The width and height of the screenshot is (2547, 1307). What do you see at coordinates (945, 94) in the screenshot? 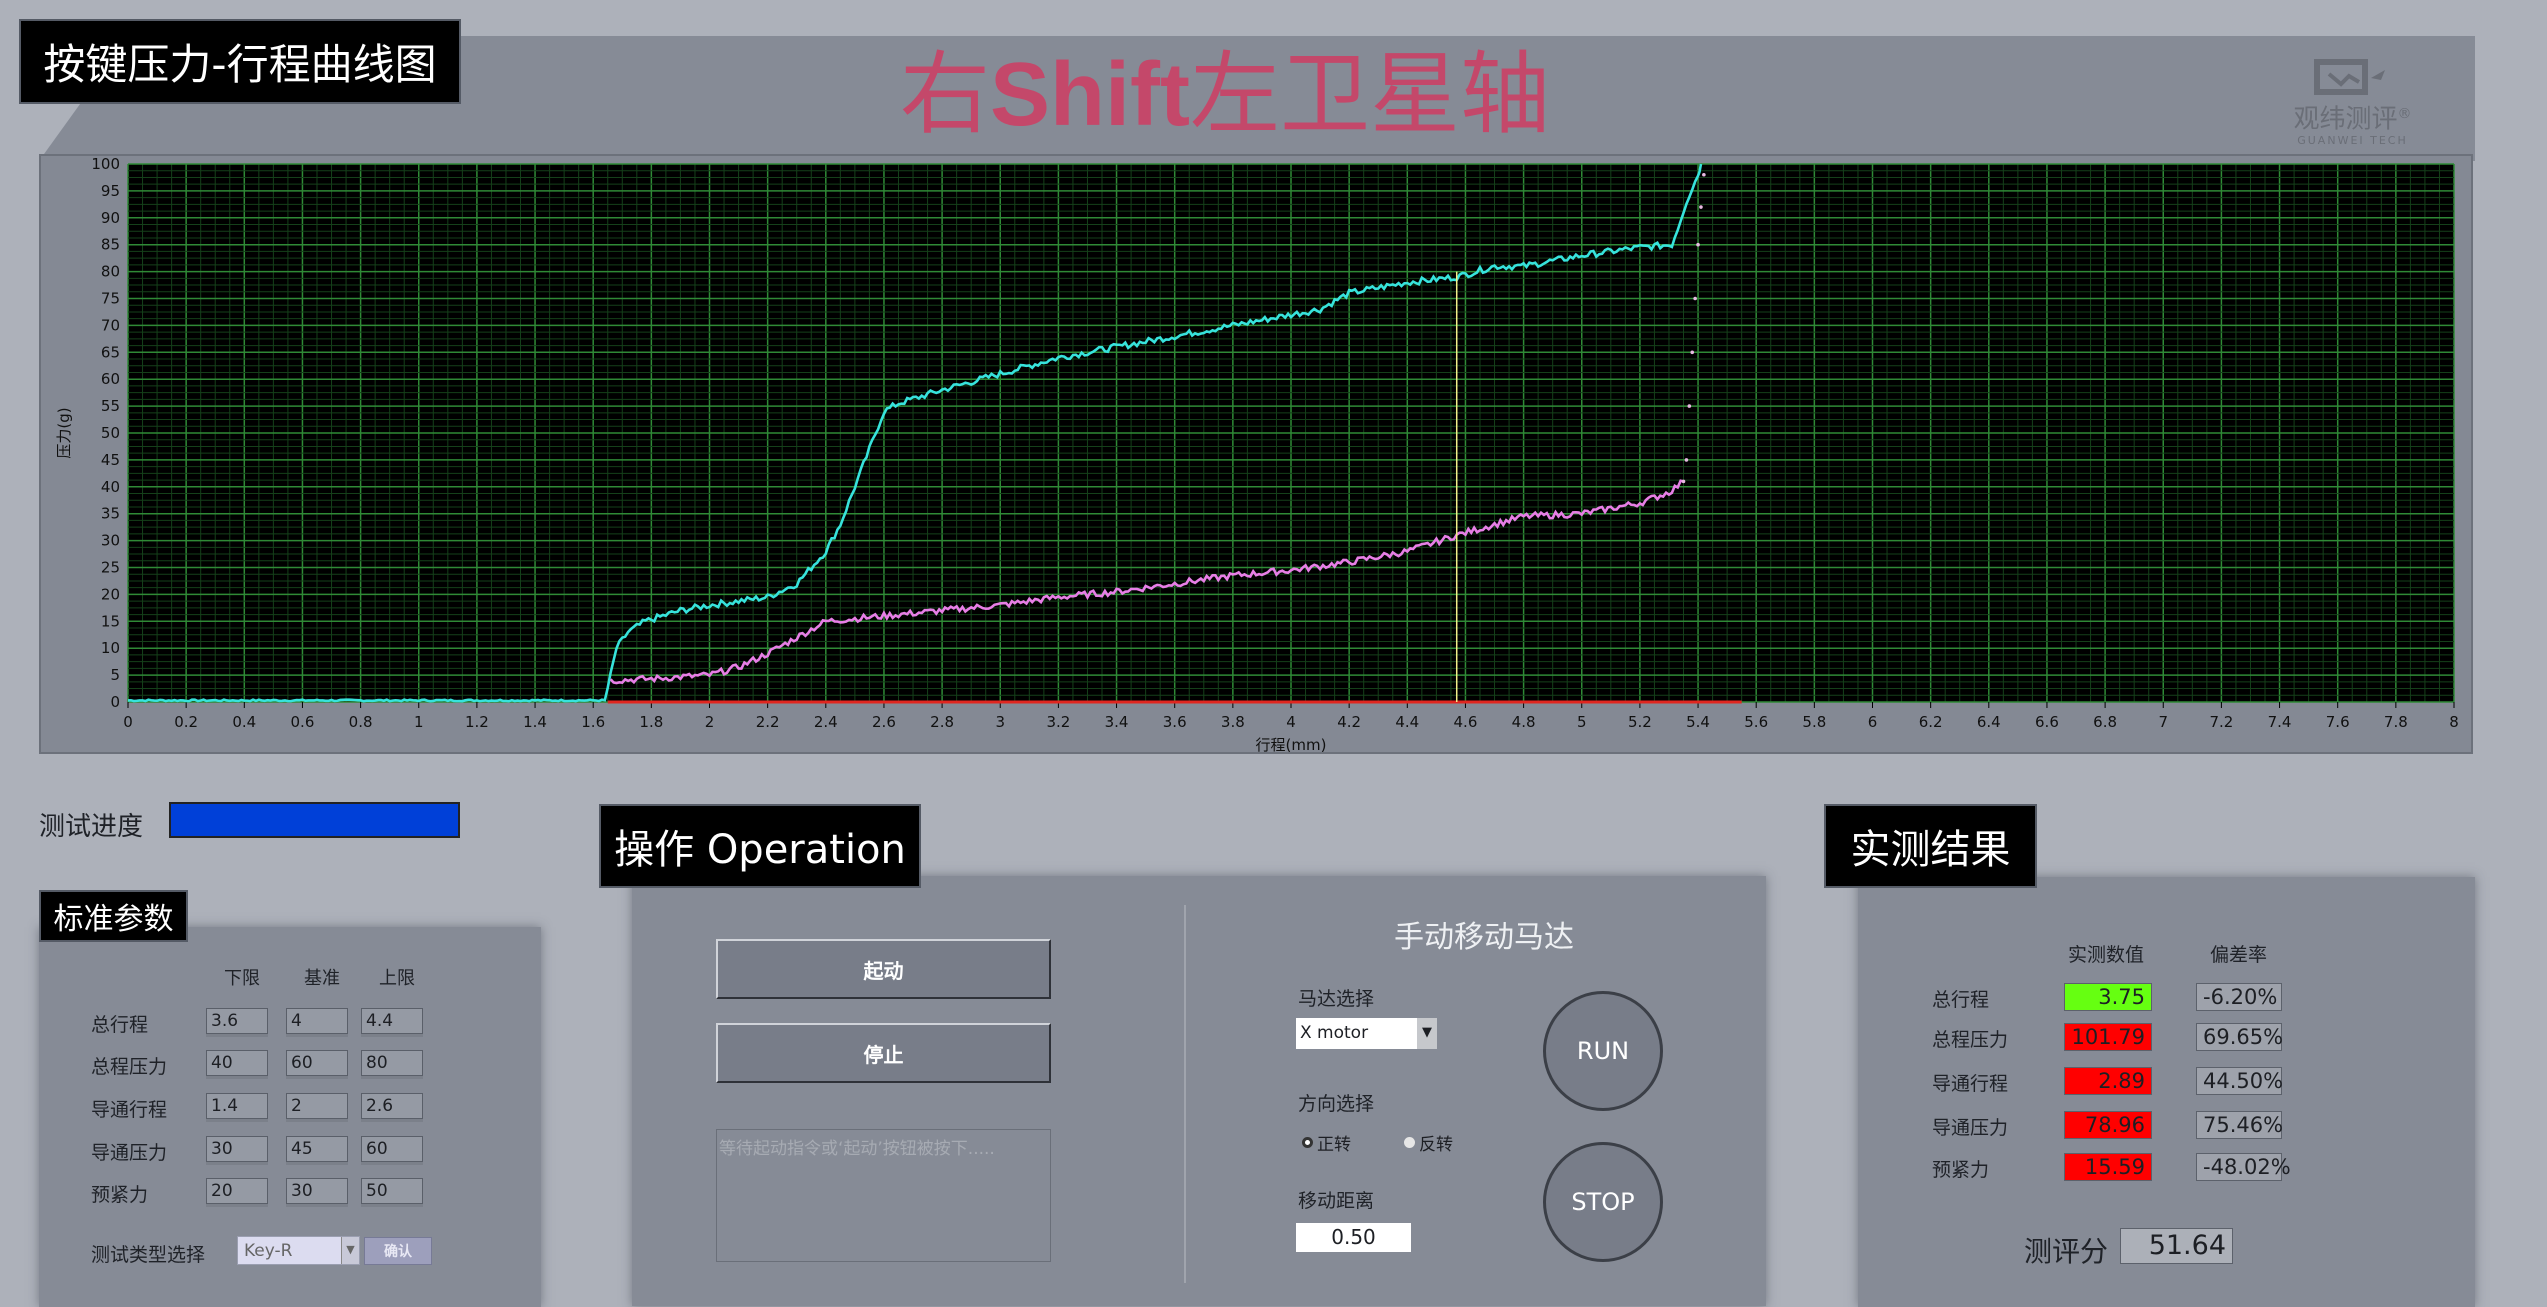
I see `title-prefix: 右` at bounding box center [945, 94].